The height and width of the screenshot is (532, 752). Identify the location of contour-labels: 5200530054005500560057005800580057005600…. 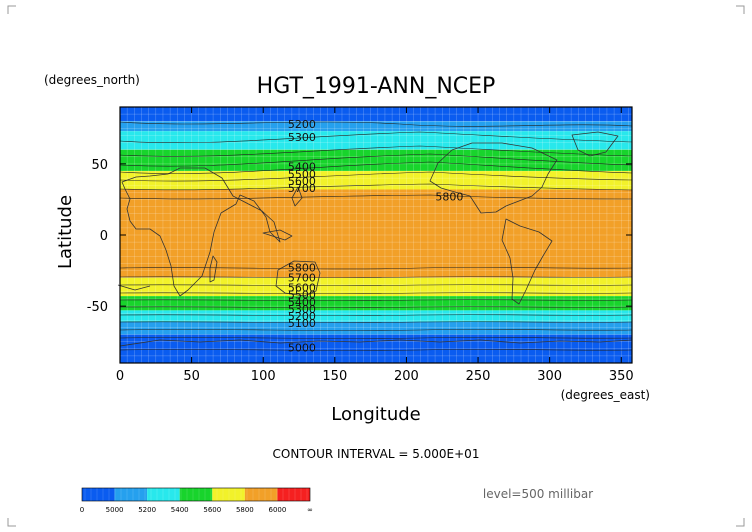
(376, 236).